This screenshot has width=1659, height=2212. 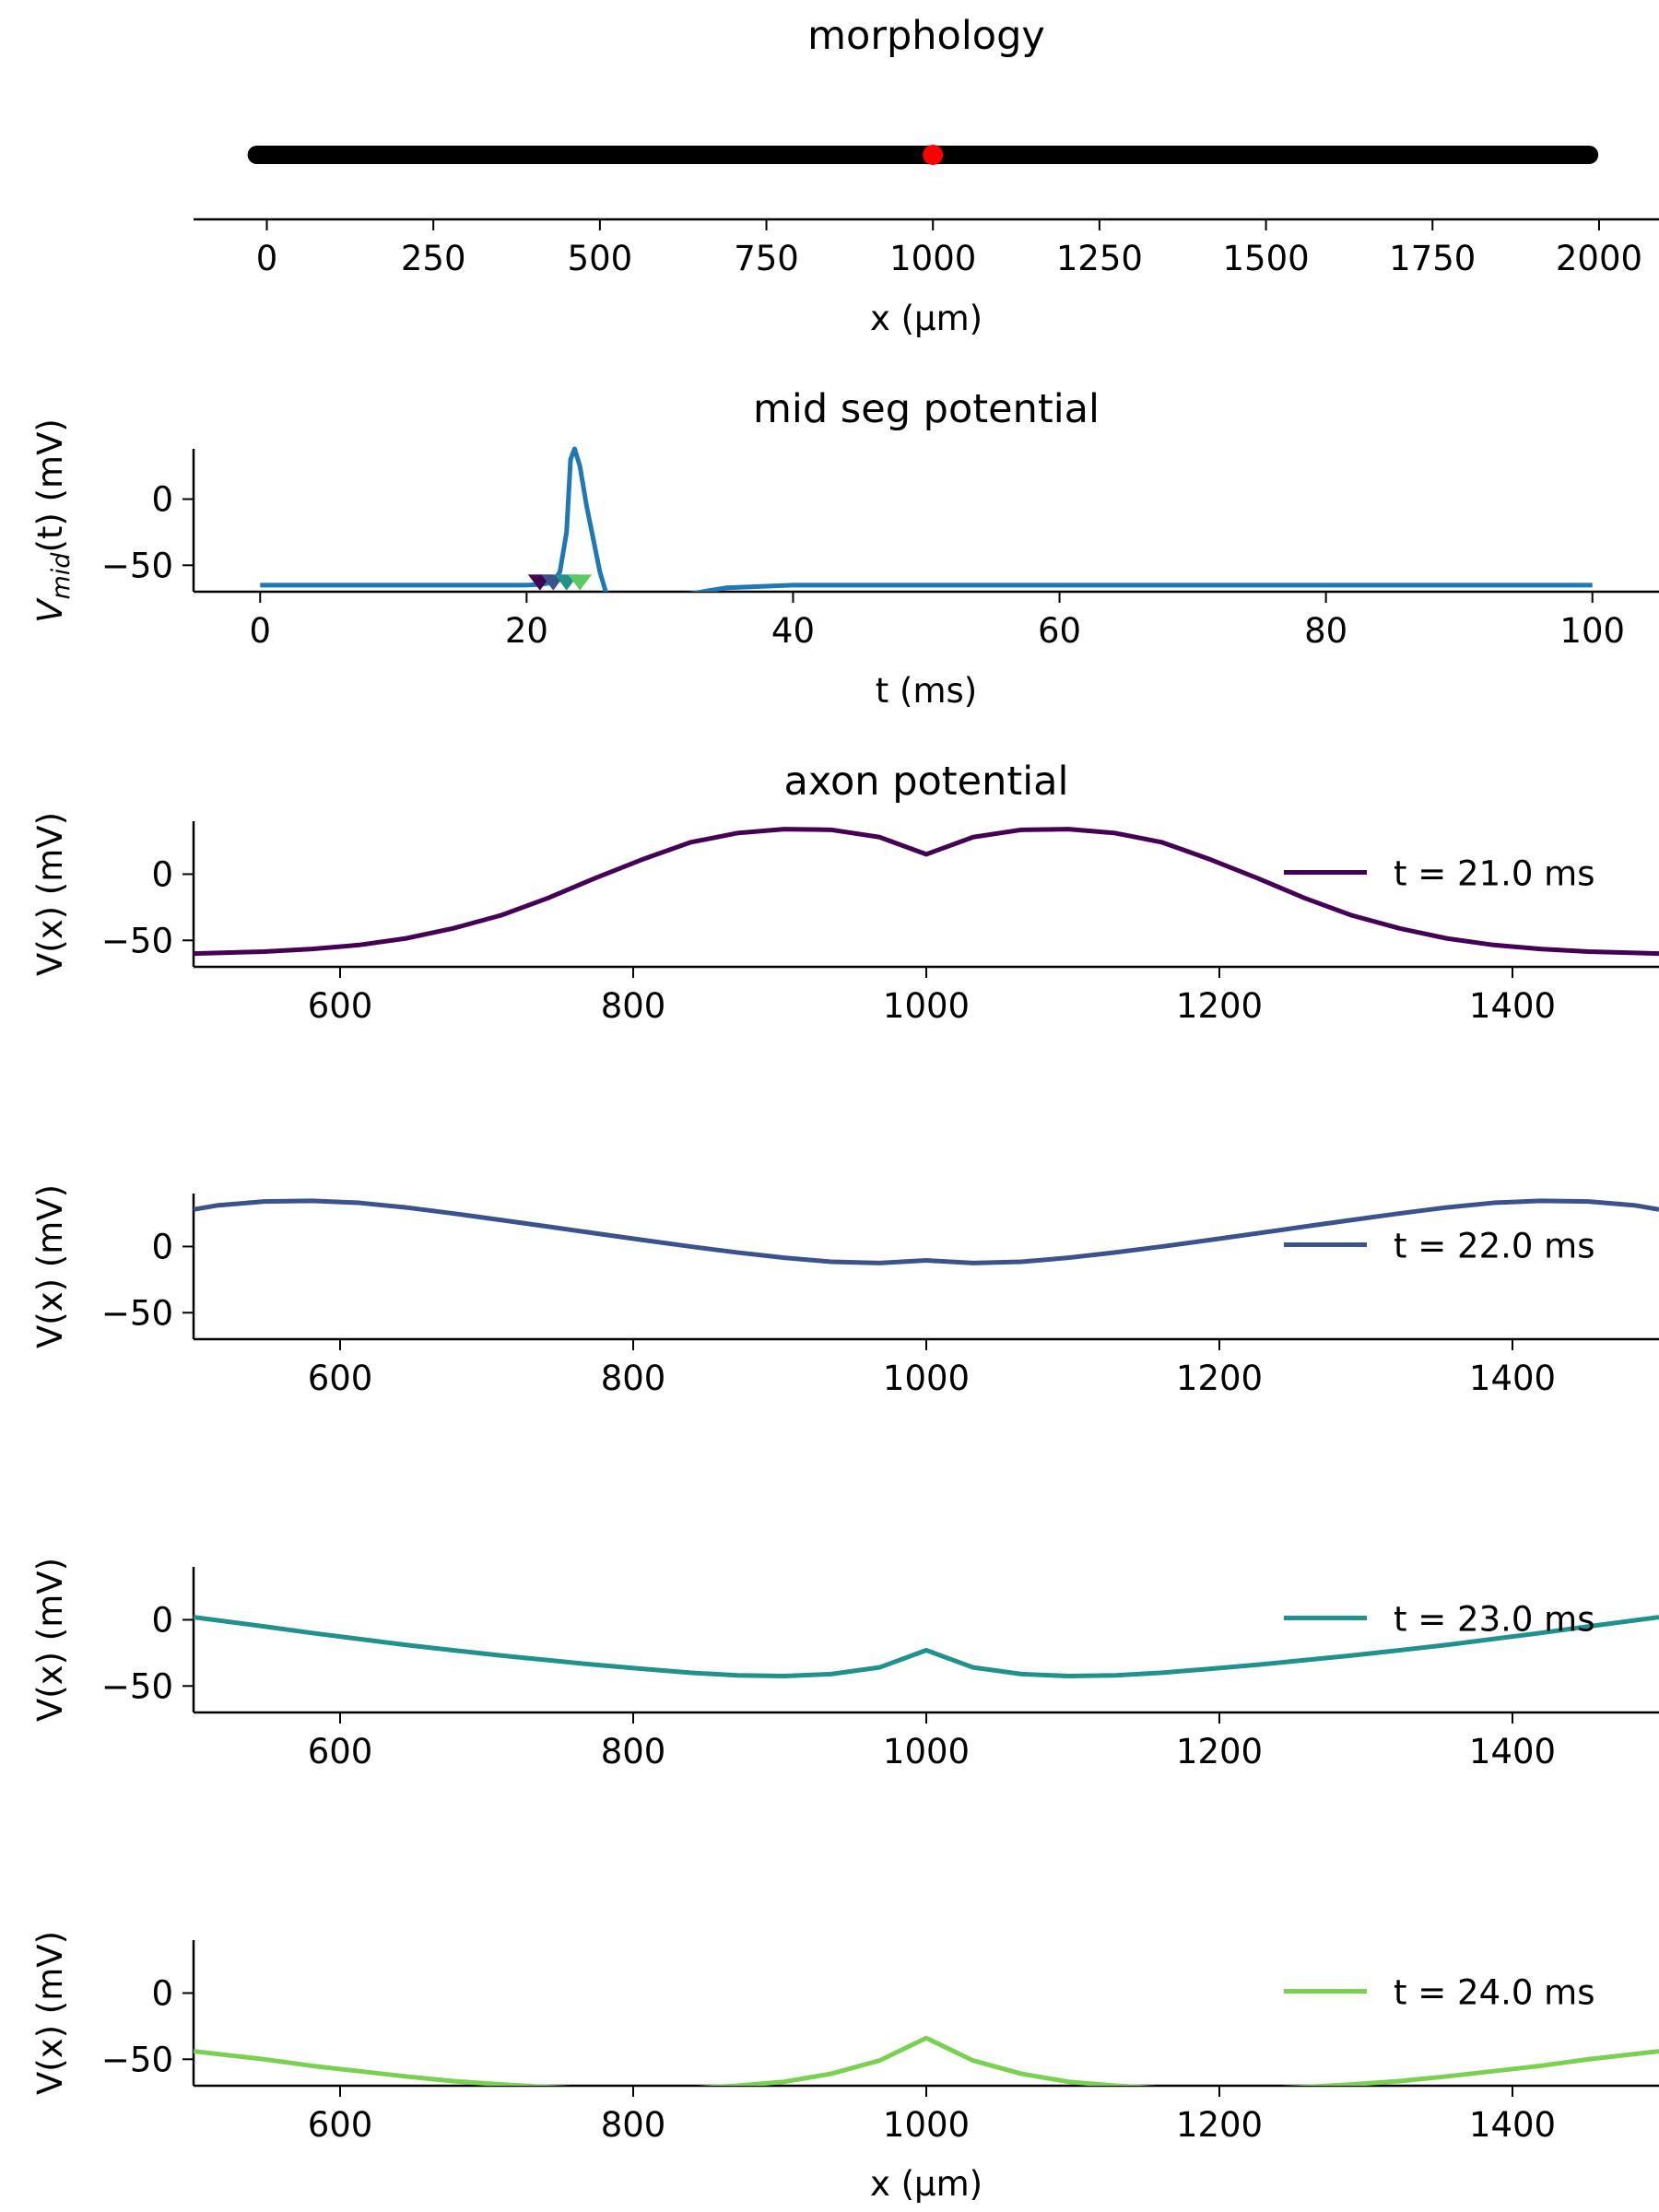 I want to click on y-axis-label: Vmid(t) (mV), so click(x=53, y=520).